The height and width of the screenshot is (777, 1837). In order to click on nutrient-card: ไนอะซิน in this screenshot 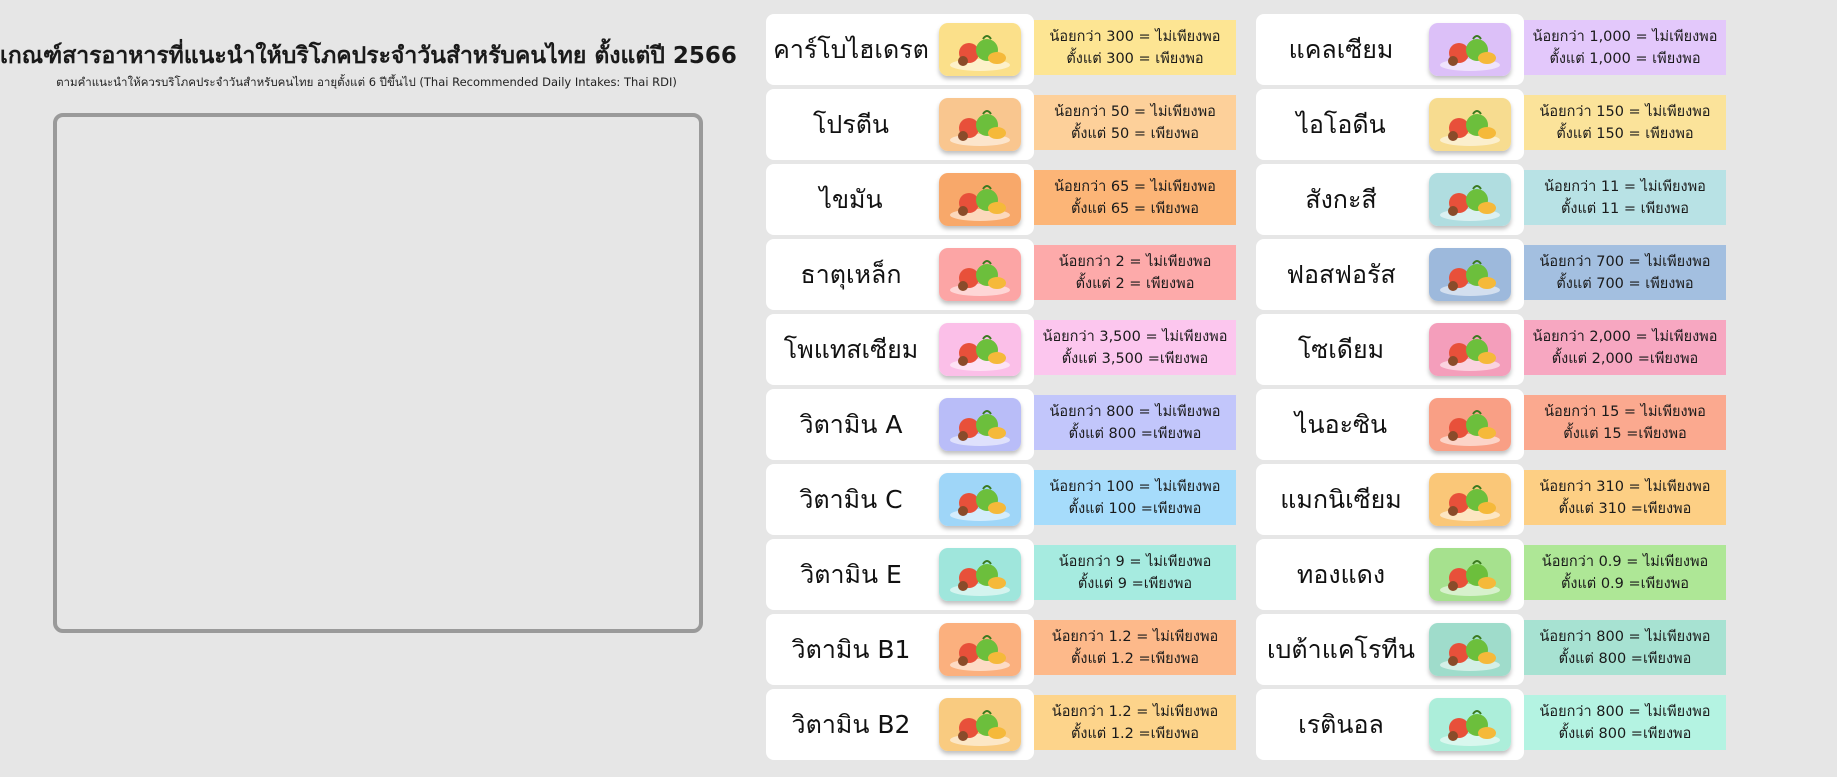, I will do `click(1390, 424)`.